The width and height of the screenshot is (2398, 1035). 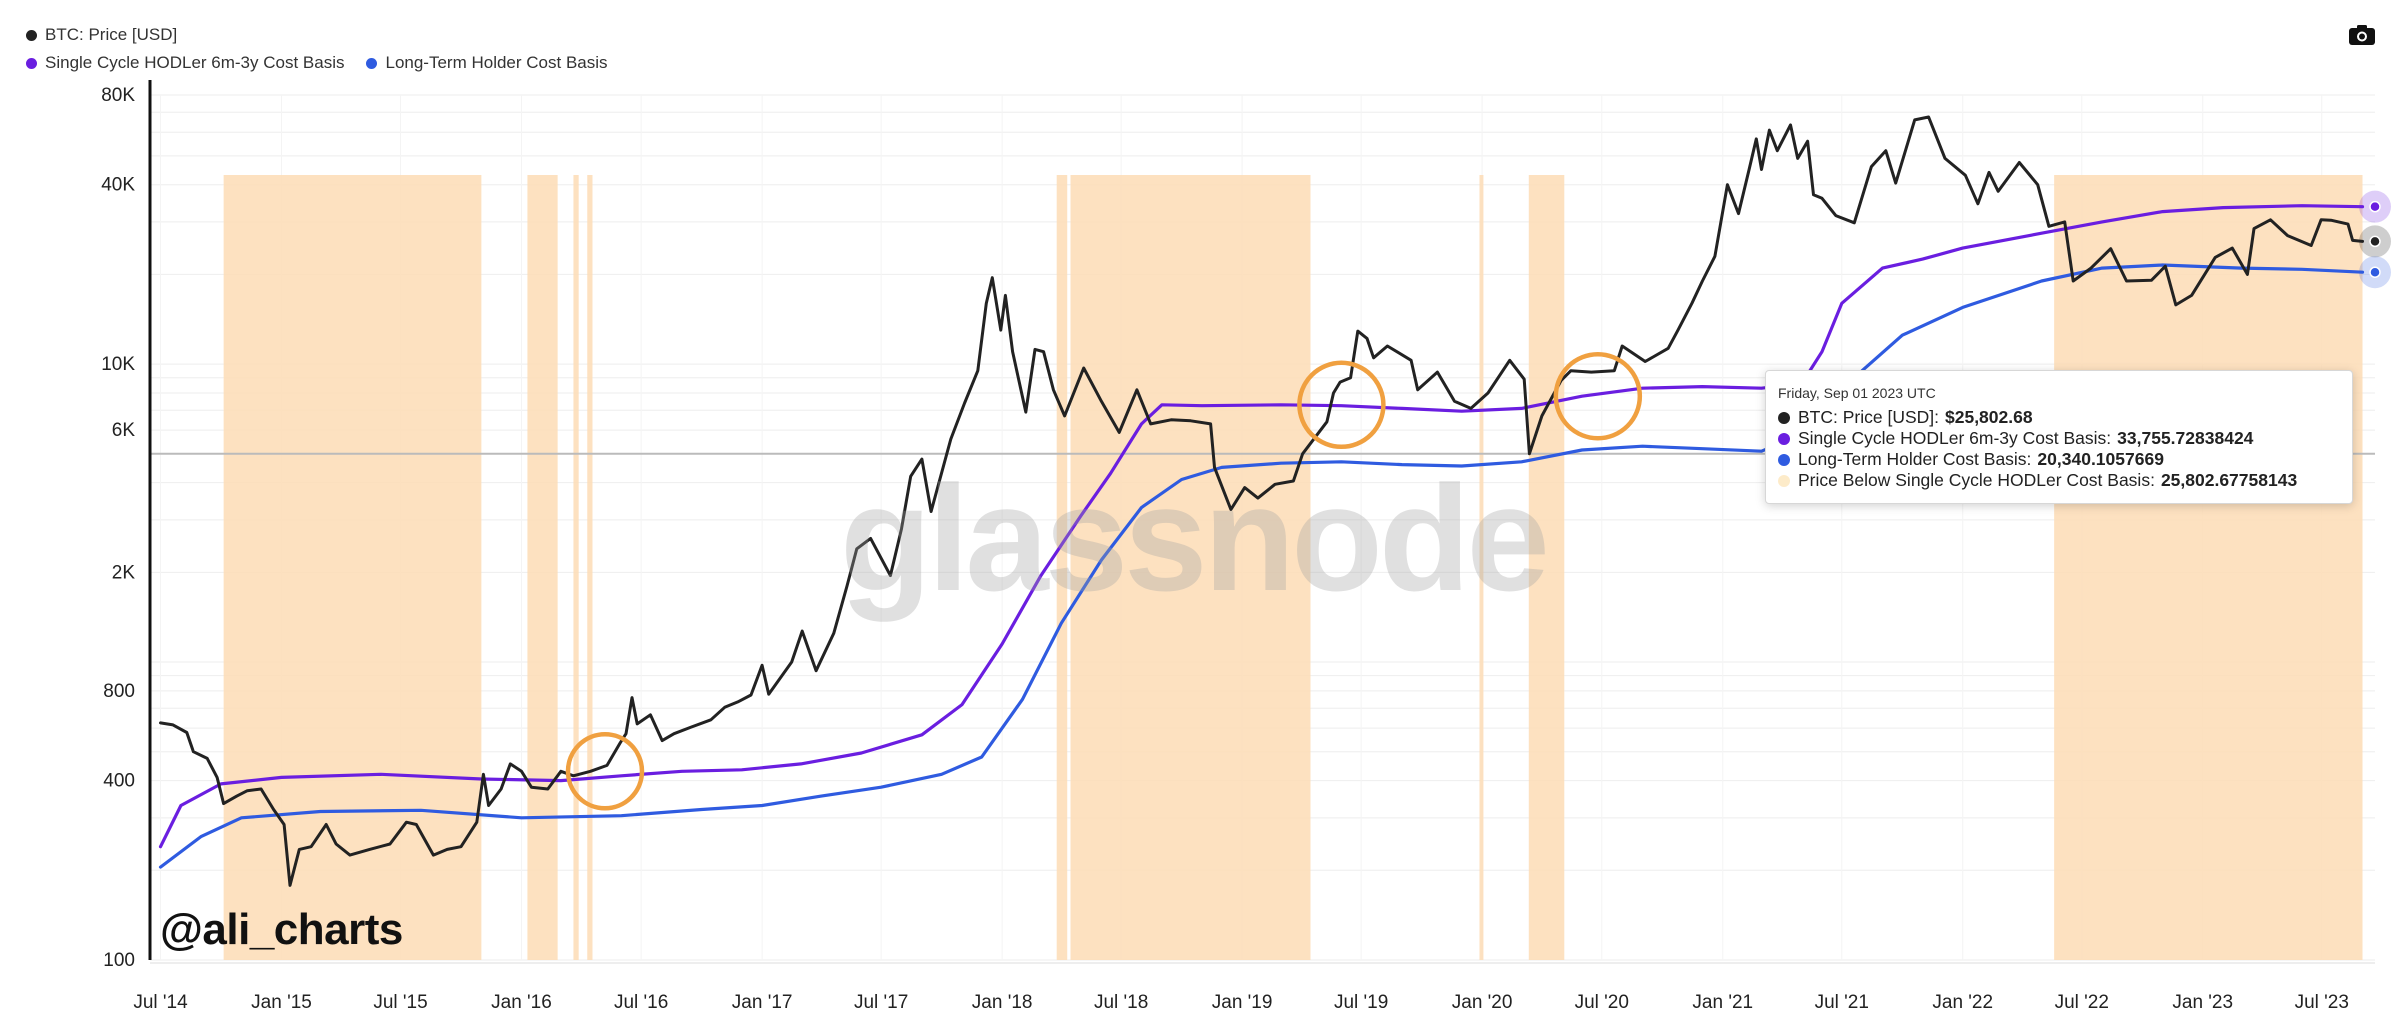 I want to click on tooltip-dot-below, so click(x=1784, y=480).